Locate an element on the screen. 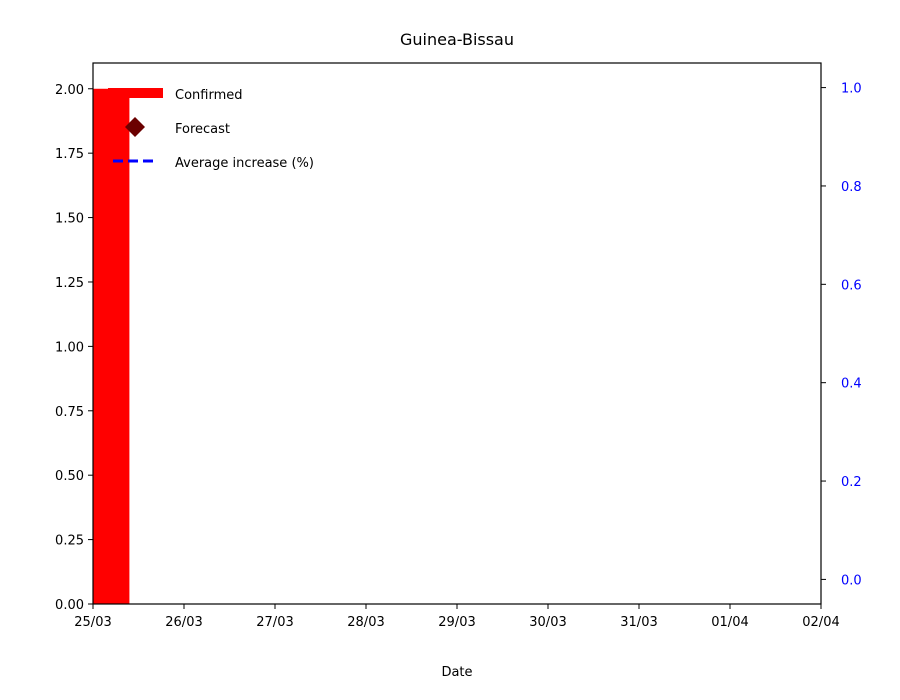 The width and height of the screenshot is (900, 700). legend-label: Forecast is located at coordinates (202, 129).